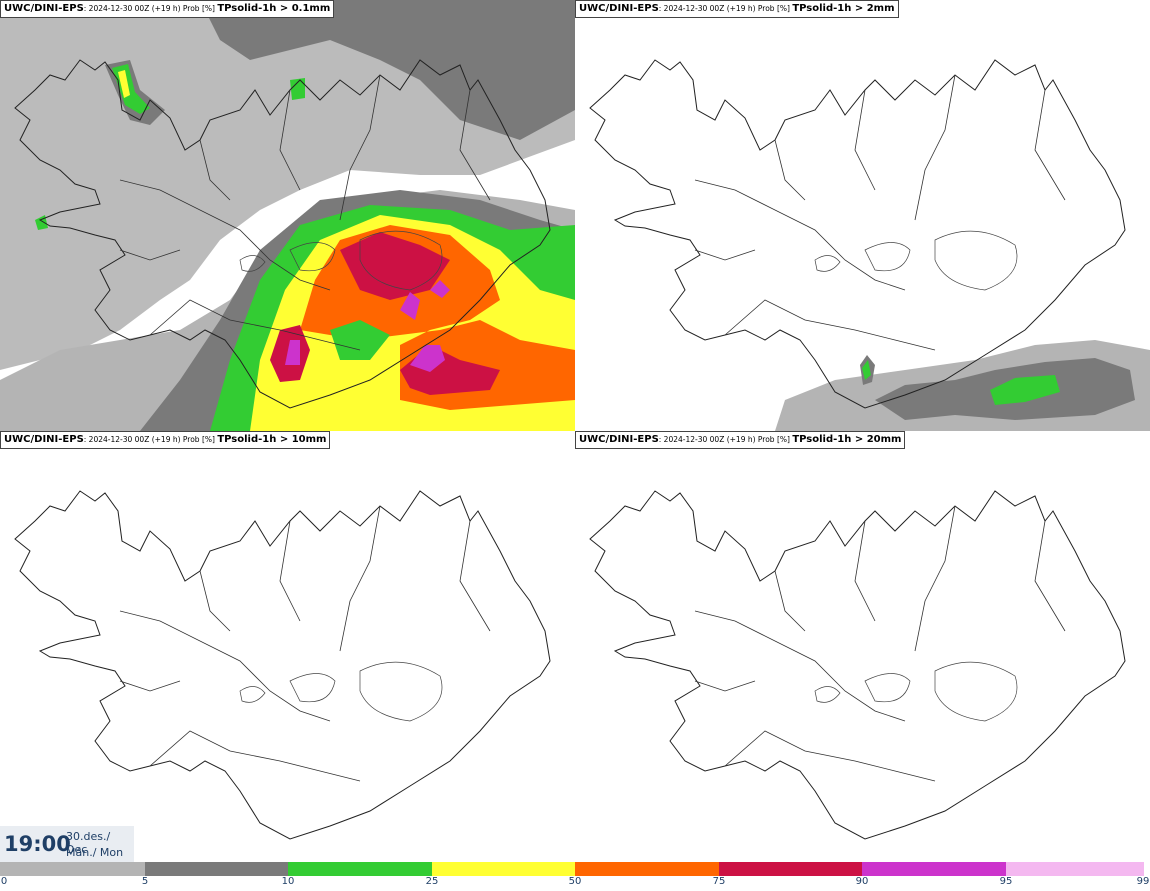 This screenshot has height=891, width=1150. Describe the element at coordinates (719, 881) in the screenshot. I see `legend-tick-label: 75` at that location.